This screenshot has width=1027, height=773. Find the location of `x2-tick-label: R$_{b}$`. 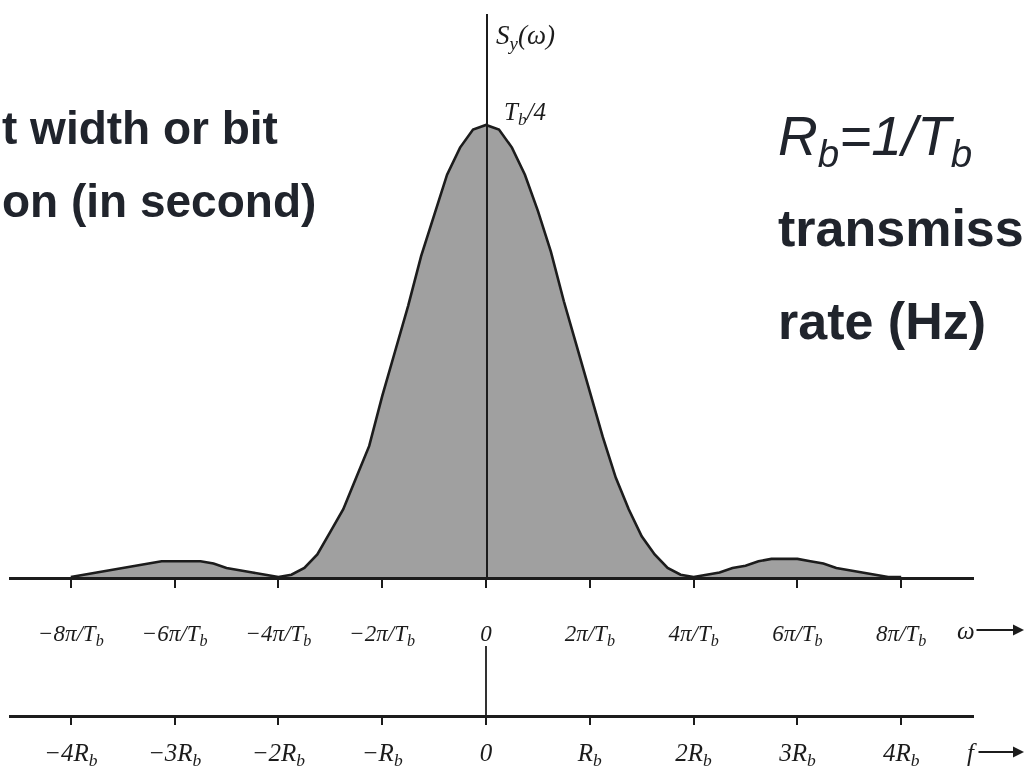

x2-tick-label: R$_{b}$ is located at coordinates (589, 754).